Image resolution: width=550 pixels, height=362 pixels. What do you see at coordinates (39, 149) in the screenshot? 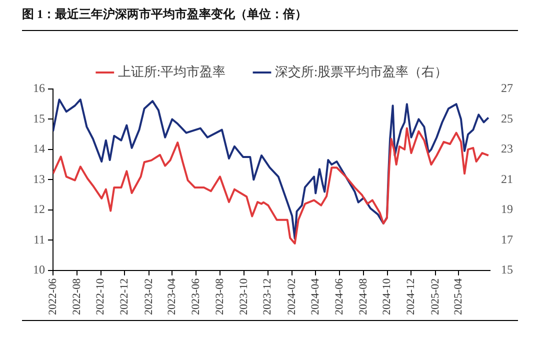
I see `y-tick-label: 14` at bounding box center [39, 149].